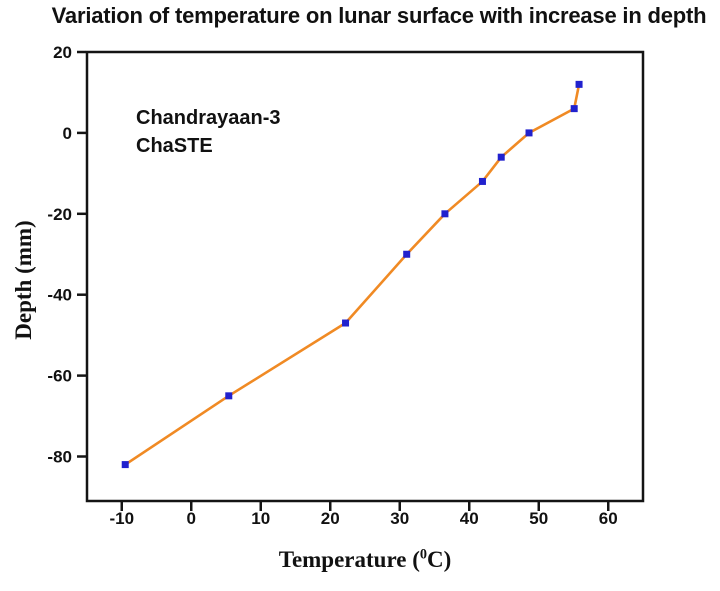  Describe the element at coordinates (260, 518) in the screenshot. I see `x-axis-tick-label: 10` at that location.